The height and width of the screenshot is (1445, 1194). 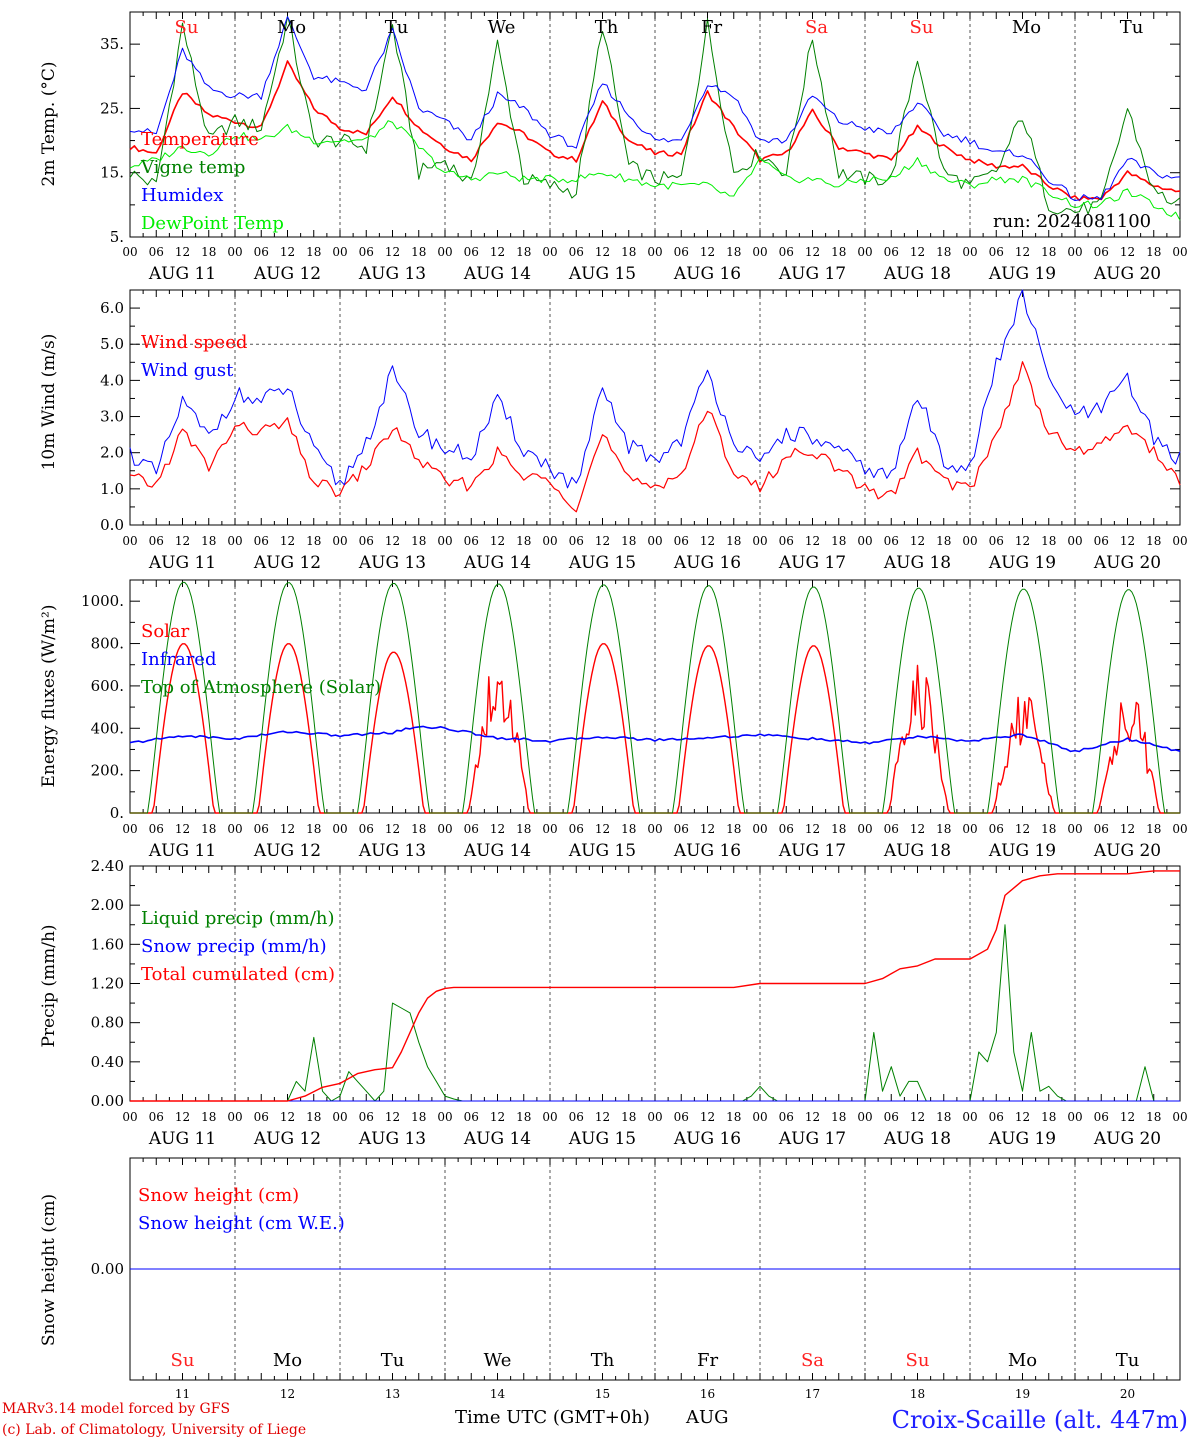 I want to click on precip-date-label: AUG 14, so click(x=497, y=1139).